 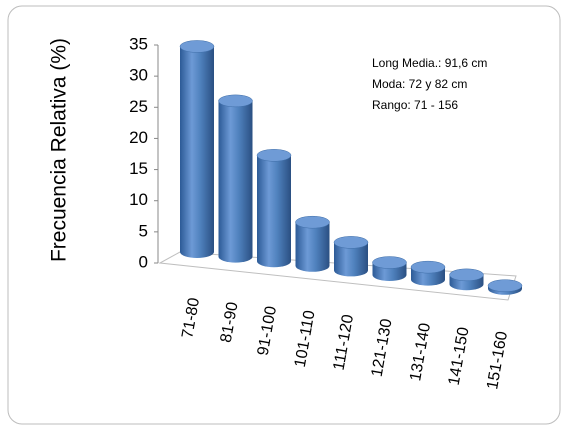 What do you see at coordinates (138, 43) in the screenshot?
I see `y-tick-label: 35` at bounding box center [138, 43].